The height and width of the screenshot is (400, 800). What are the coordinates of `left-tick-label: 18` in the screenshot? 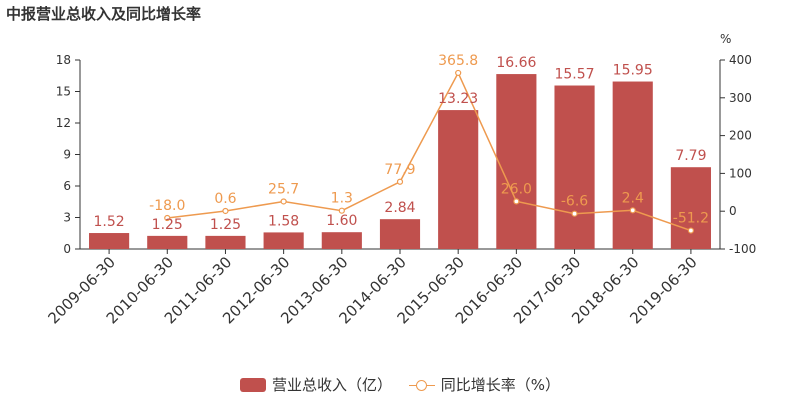 It's located at (63, 60).